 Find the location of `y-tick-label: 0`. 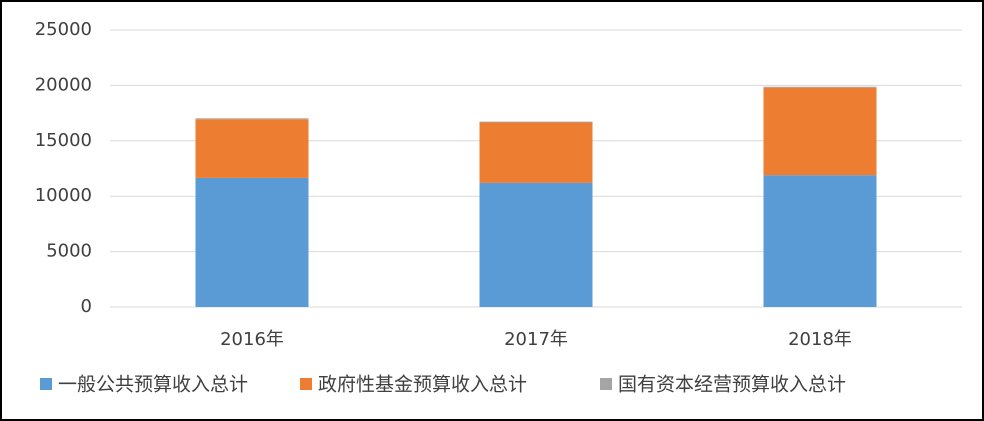

y-tick-label: 0 is located at coordinates (86, 306).